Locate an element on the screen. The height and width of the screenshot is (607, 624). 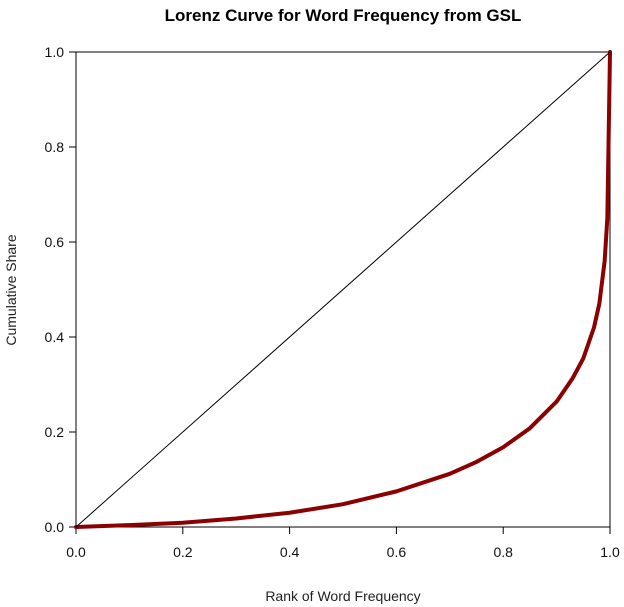
y-tick-label: 0.2 is located at coordinates (55, 432).